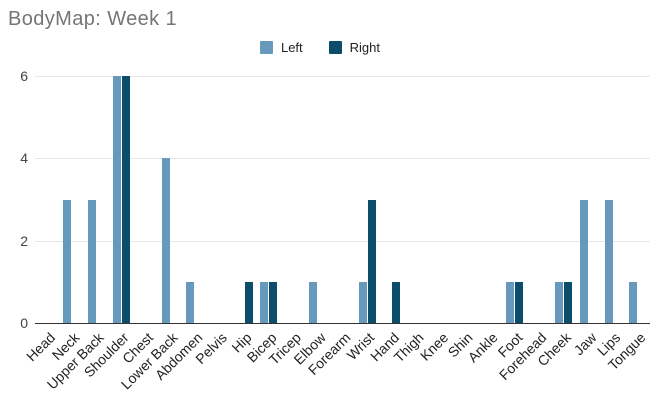 Image resolution: width=665 pixels, height=404 pixels. Describe the element at coordinates (585, 344) in the screenshot. I see `x-axis-category-label: Jaw` at that location.